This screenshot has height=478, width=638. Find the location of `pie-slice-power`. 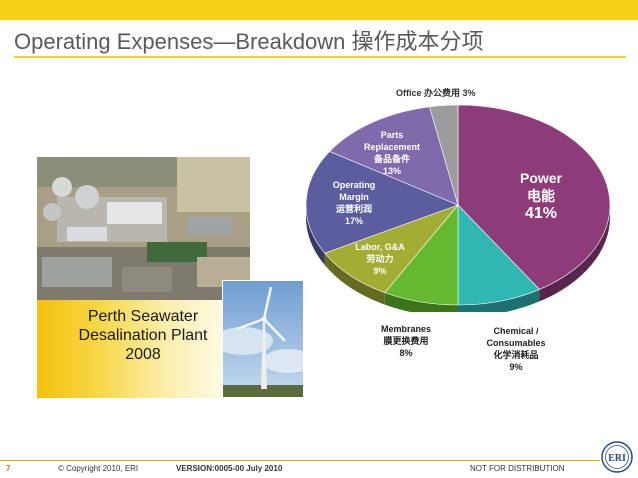

pie-slice-power is located at coordinates (534, 197).